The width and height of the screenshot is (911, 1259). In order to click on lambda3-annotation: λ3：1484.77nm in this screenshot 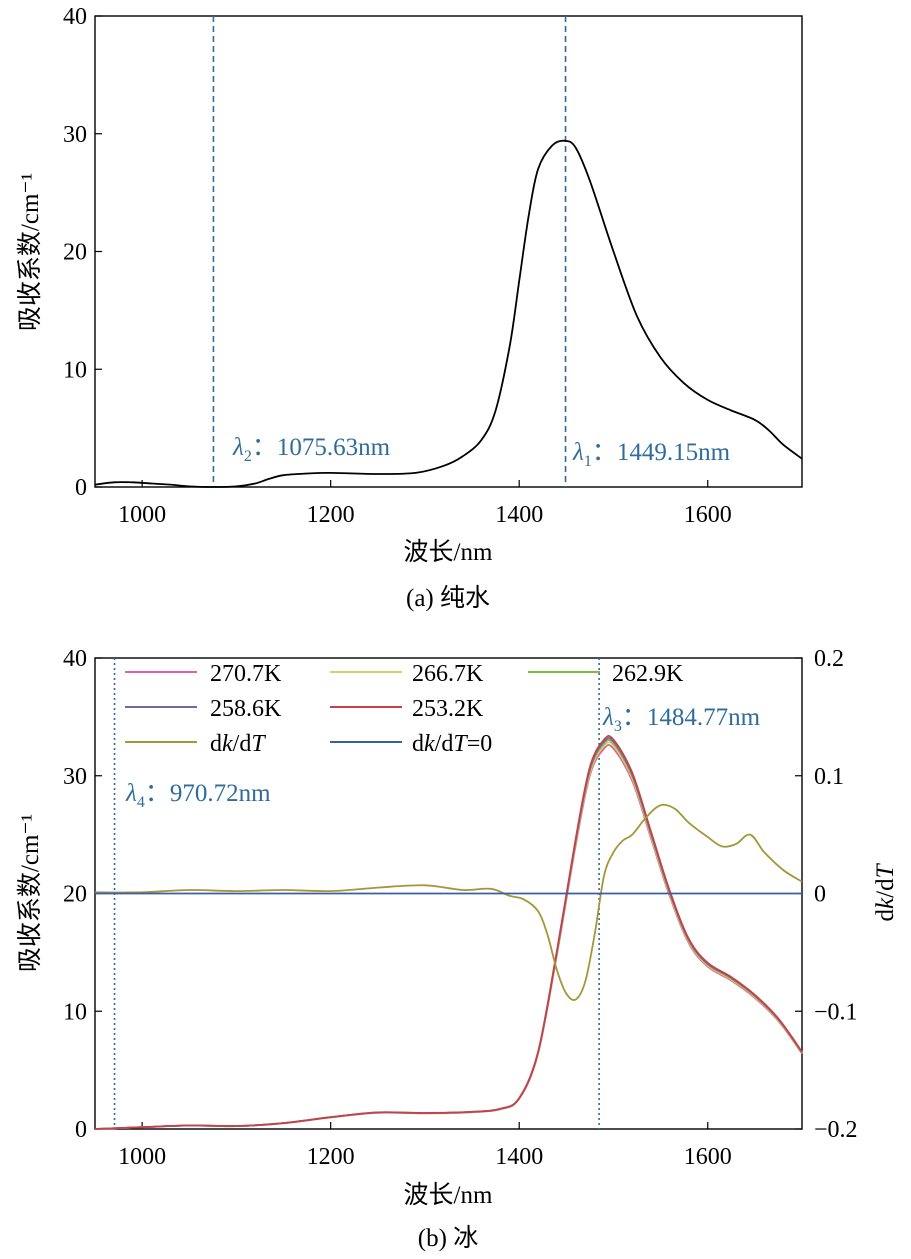, I will do `click(681, 719)`.